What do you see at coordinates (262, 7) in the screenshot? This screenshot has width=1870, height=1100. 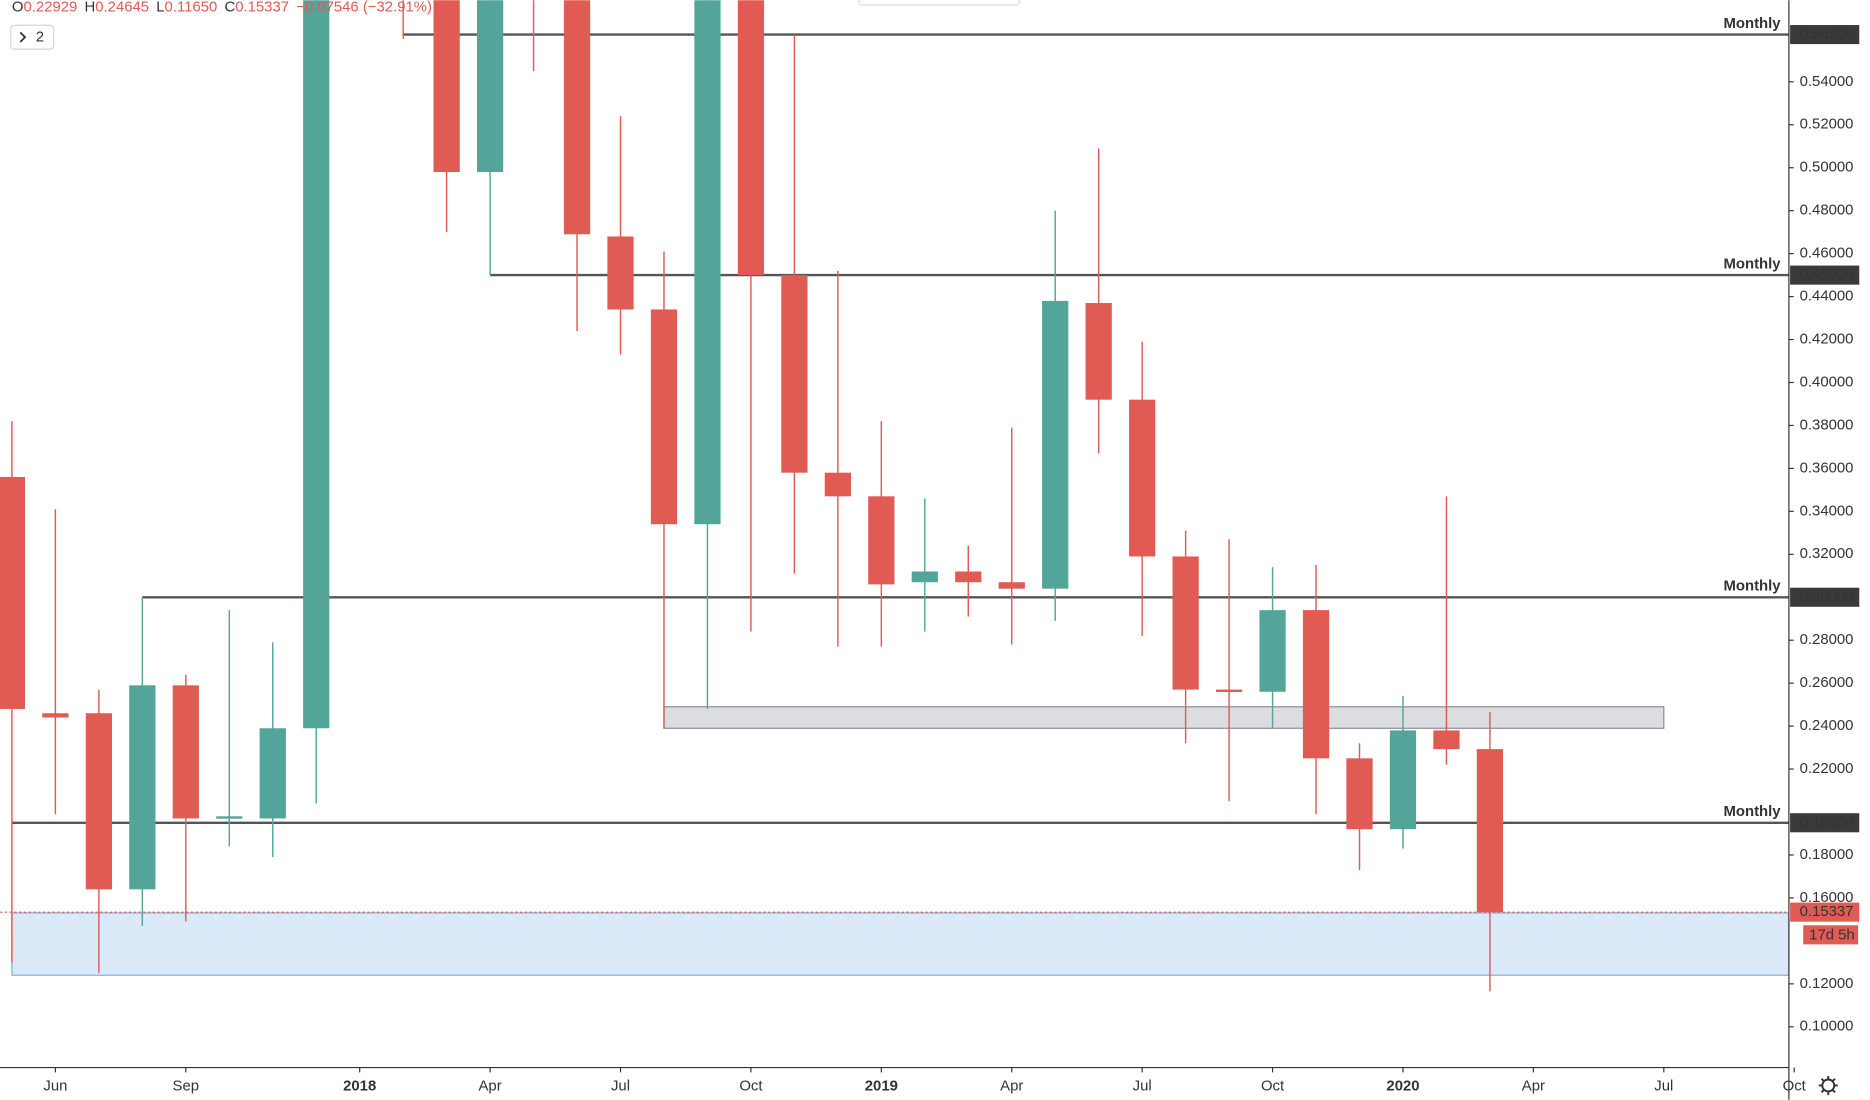 I see `ohlc-value: 0.15337` at bounding box center [262, 7].